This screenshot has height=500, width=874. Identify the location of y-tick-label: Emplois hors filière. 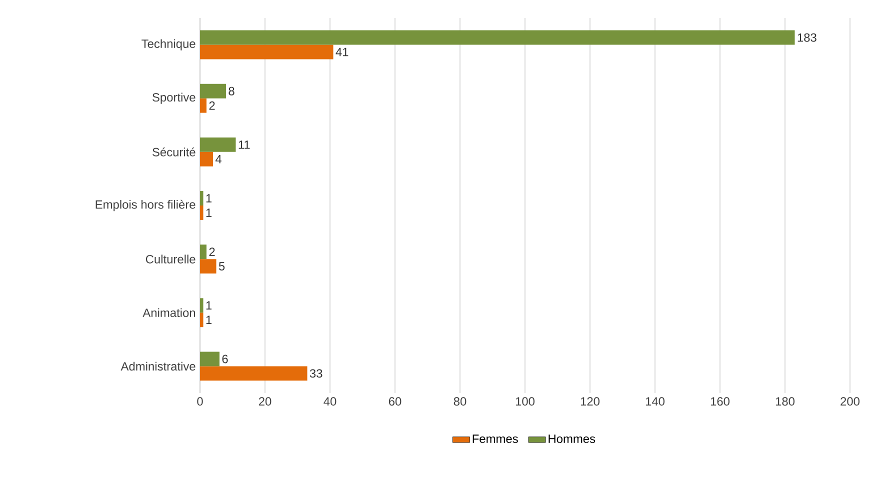
(146, 206).